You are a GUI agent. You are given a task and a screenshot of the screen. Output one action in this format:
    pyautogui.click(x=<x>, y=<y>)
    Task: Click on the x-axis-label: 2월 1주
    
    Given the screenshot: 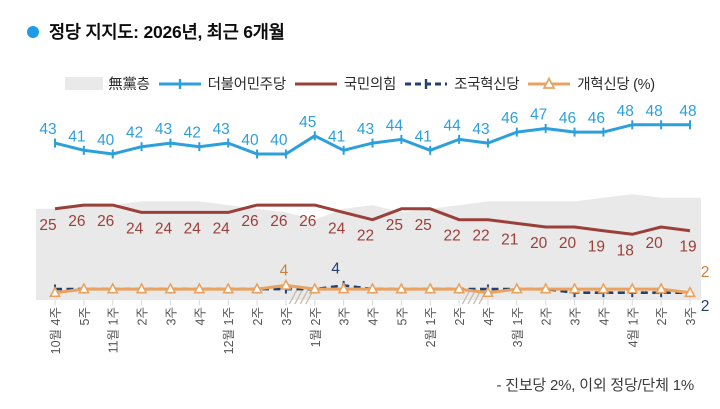 What is the action you would take?
    pyautogui.click(x=431, y=327)
    